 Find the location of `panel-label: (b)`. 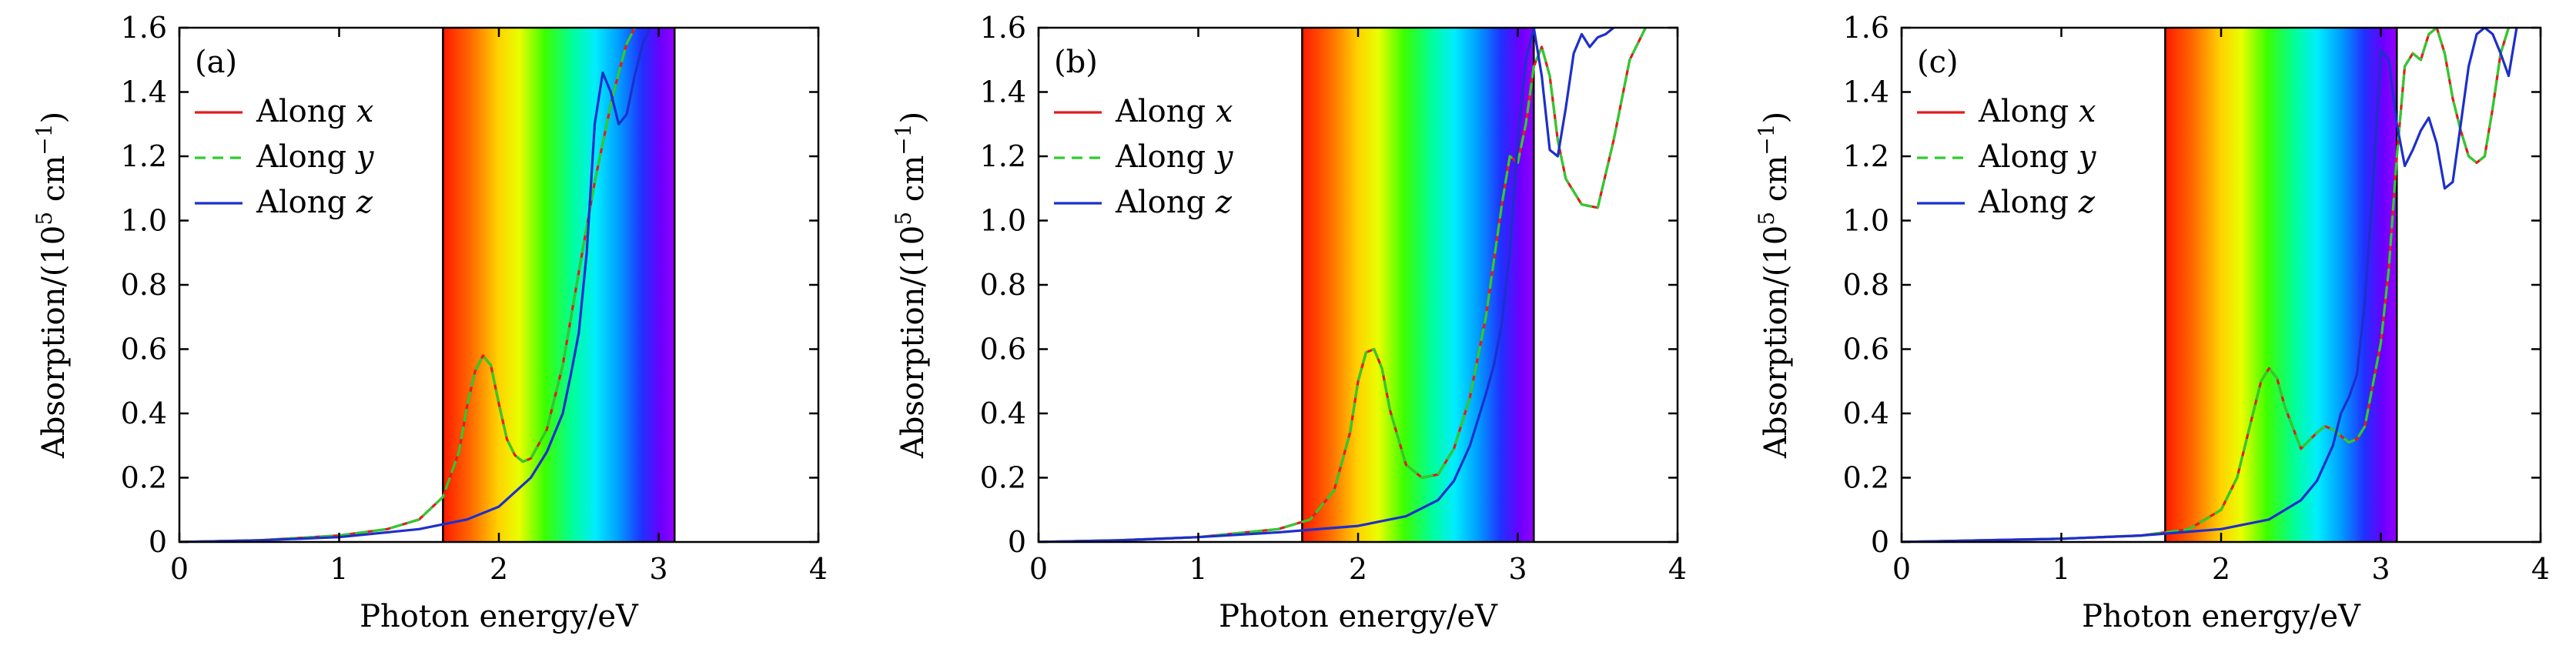

panel-label: (b) is located at coordinates (1076, 62).